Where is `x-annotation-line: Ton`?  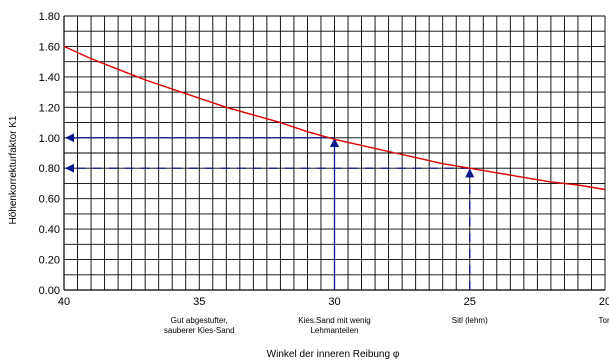
x-annotation-line: Ton is located at coordinates (604, 320).